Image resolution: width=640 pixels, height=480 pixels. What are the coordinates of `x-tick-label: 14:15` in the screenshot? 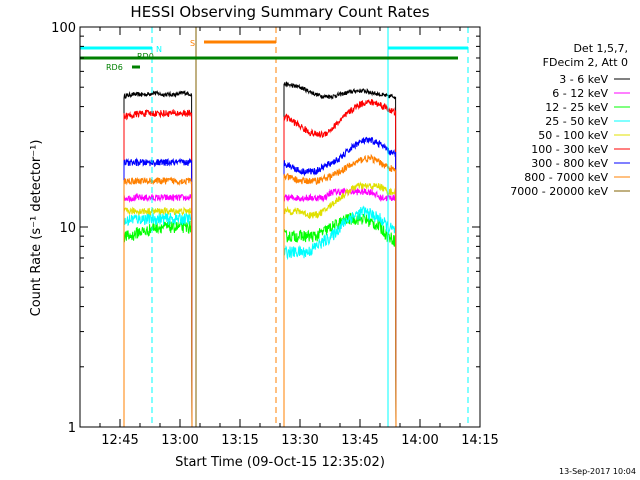 It's located at (479, 440).